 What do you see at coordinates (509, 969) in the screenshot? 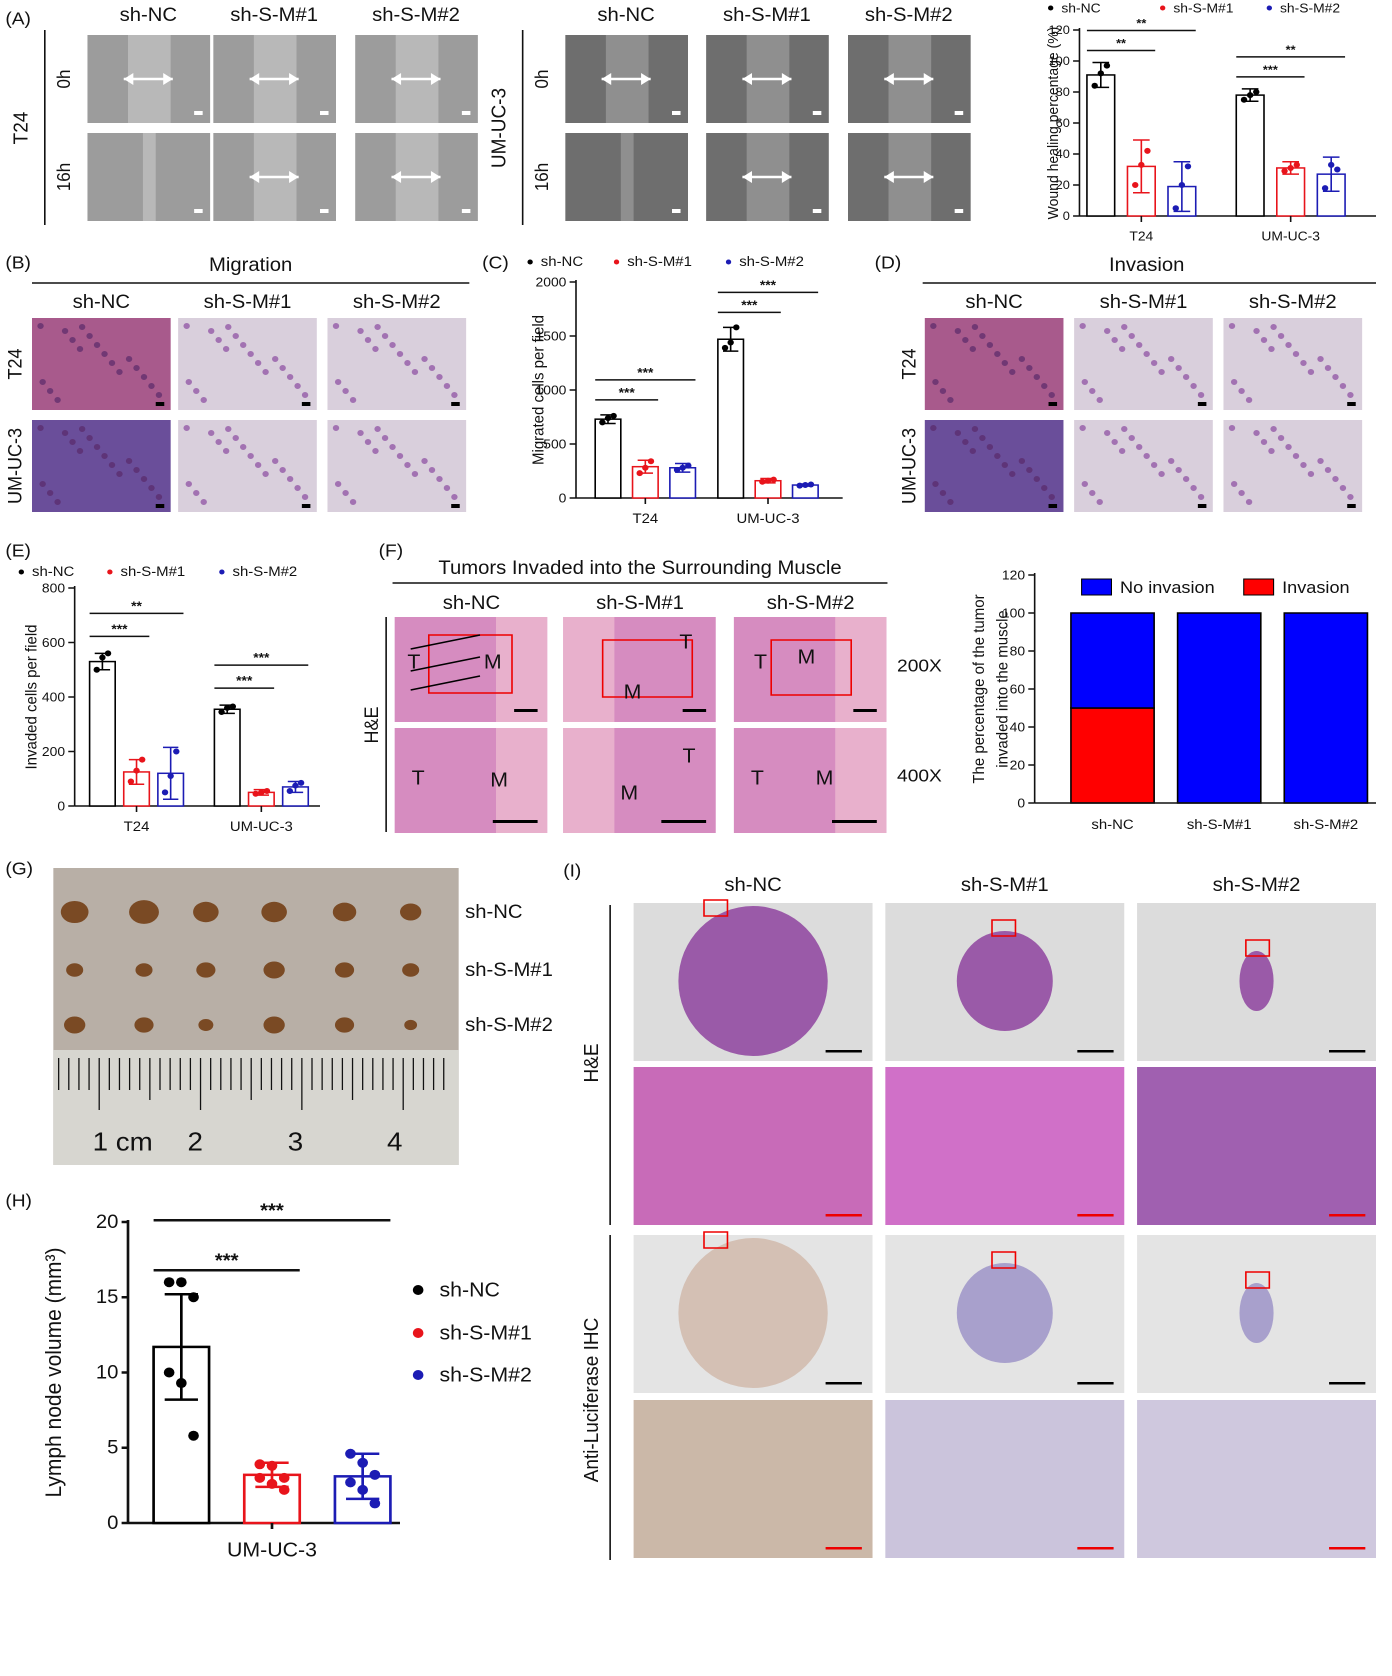
I see `row-label: sh-S-M#1` at bounding box center [509, 969].